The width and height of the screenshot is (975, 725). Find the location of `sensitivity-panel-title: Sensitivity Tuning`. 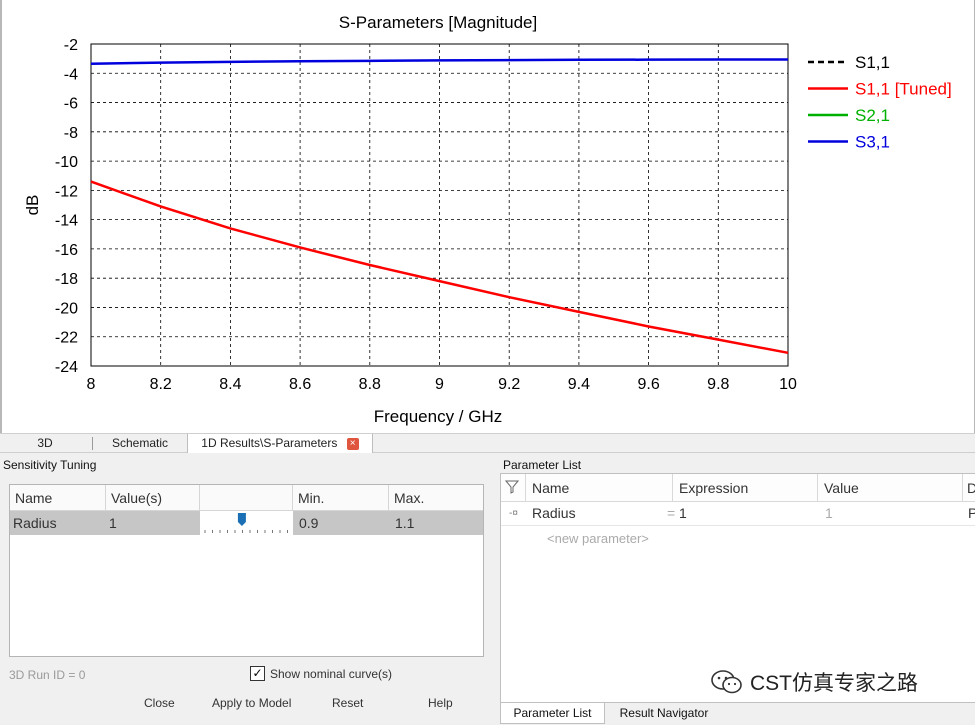

sensitivity-panel-title: Sensitivity Tuning is located at coordinates (50, 465).